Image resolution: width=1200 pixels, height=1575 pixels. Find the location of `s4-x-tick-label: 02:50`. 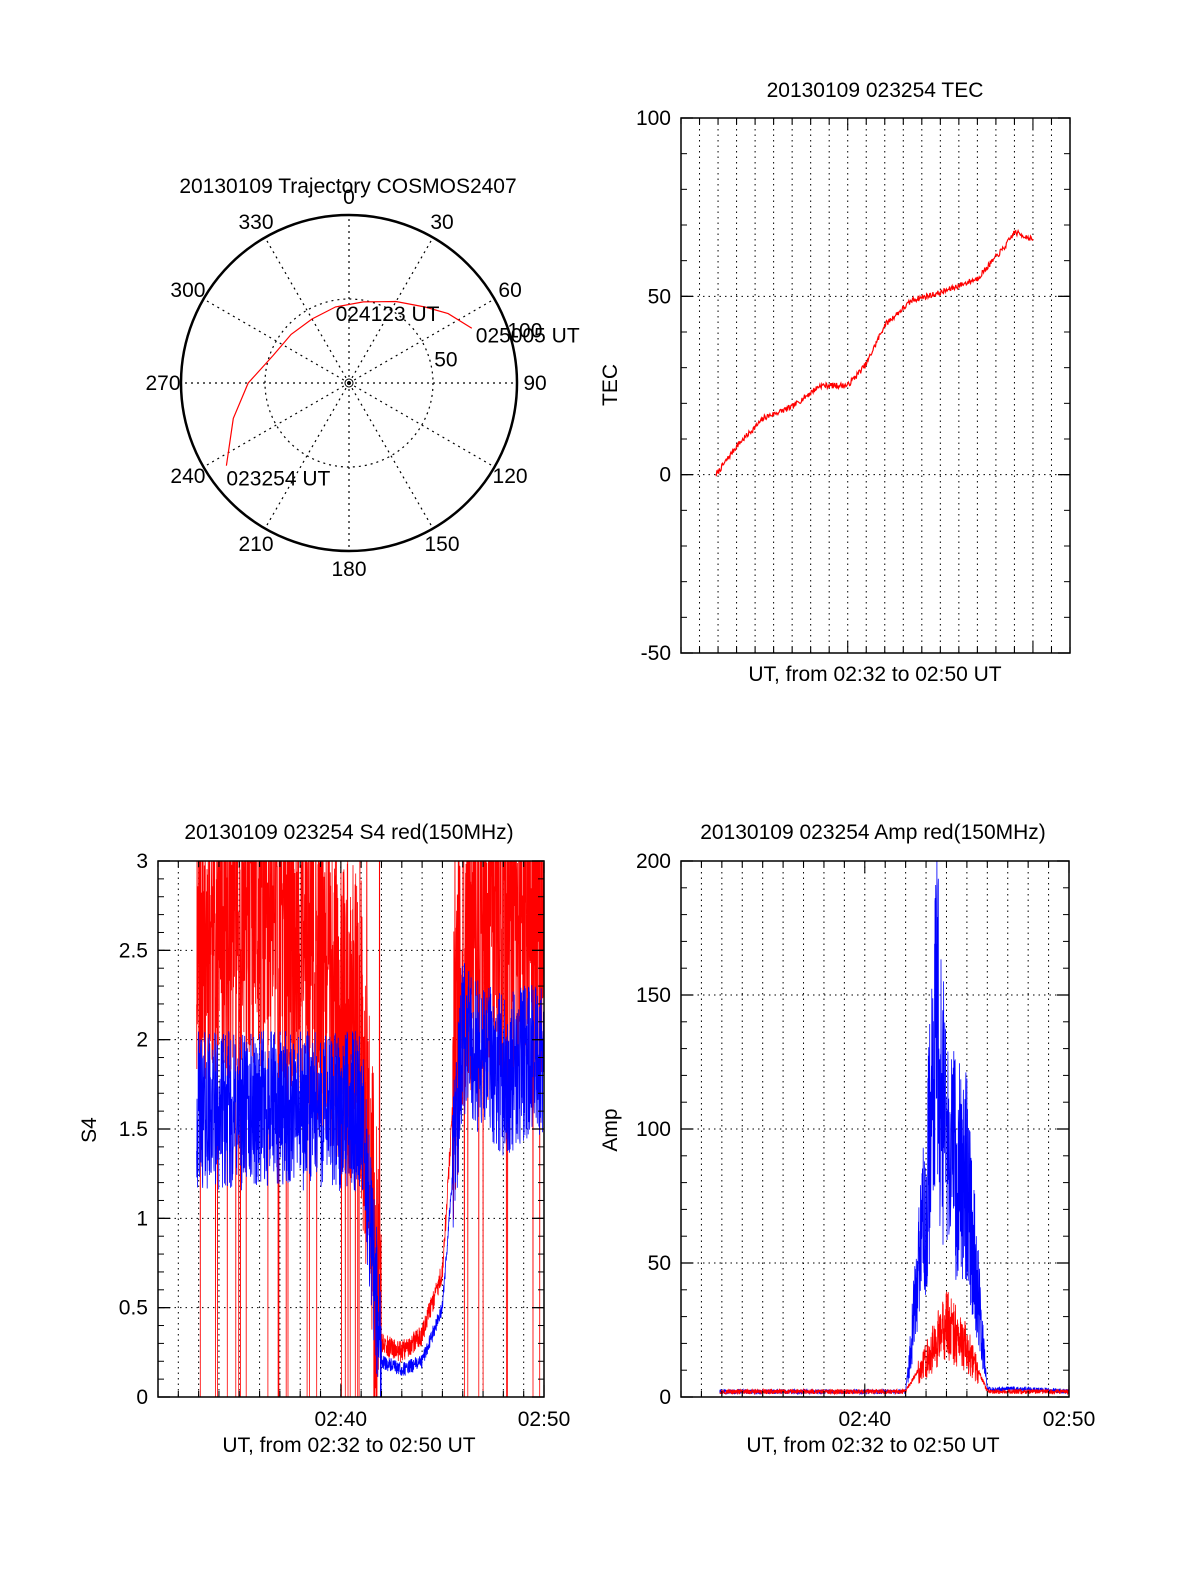

s4-x-tick-label: 02:50 is located at coordinates (544, 1419).